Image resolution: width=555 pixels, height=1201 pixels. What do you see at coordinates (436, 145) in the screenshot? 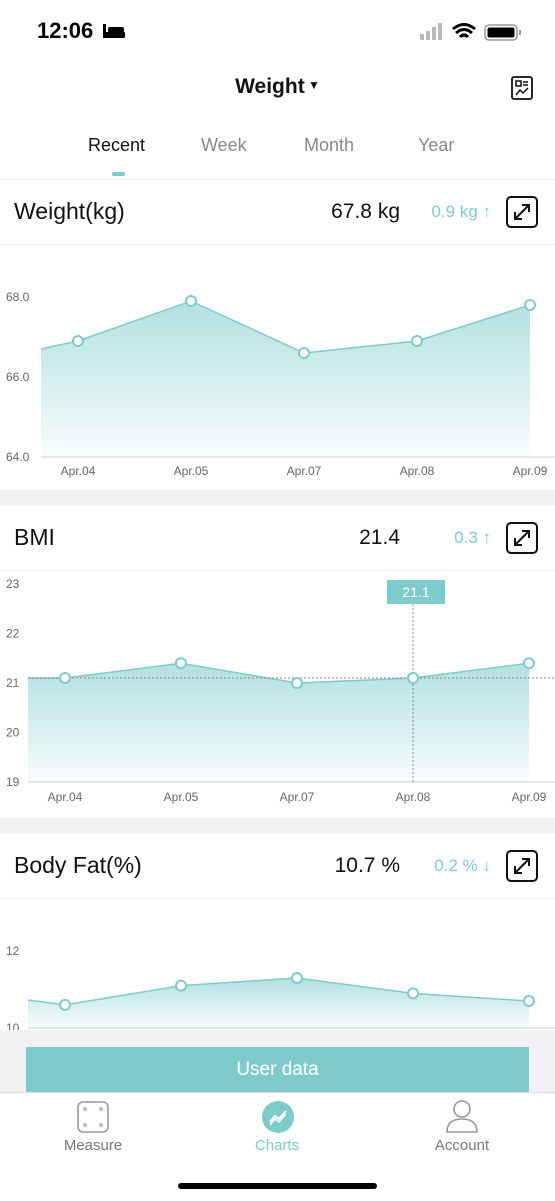
I see `tab: Year` at bounding box center [436, 145].